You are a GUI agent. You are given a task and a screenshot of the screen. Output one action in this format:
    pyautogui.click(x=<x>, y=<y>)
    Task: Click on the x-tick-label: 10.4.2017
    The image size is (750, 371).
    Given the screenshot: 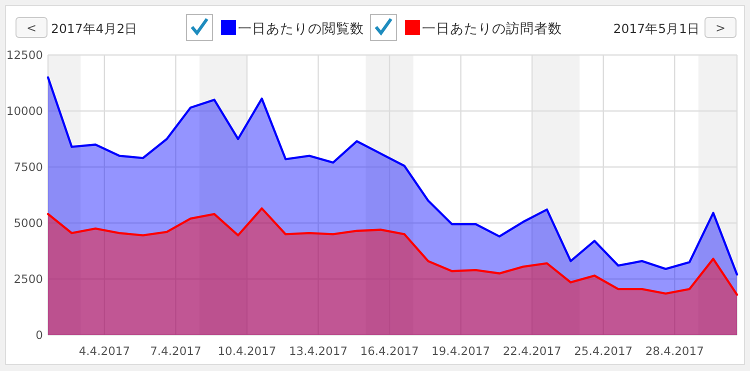 What is the action you would take?
    pyautogui.click(x=247, y=351)
    